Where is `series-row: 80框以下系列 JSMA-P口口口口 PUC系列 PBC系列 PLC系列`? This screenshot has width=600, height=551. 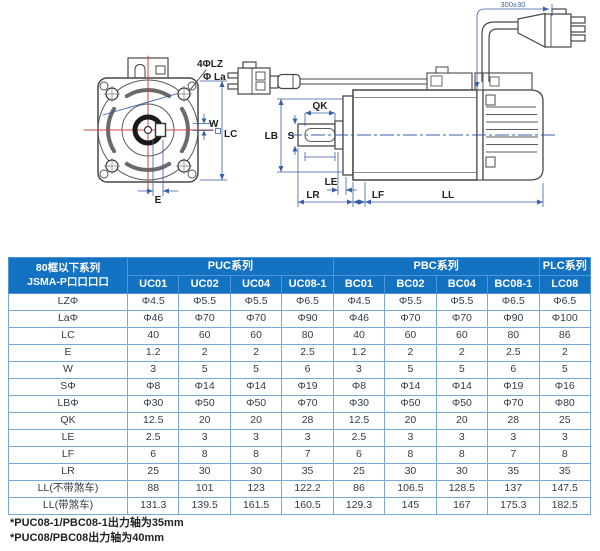 series-row: 80框以下系列 JSMA-P口口口口 PUC系列 PBC系列 PLC系列 is located at coordinates (299, 275).